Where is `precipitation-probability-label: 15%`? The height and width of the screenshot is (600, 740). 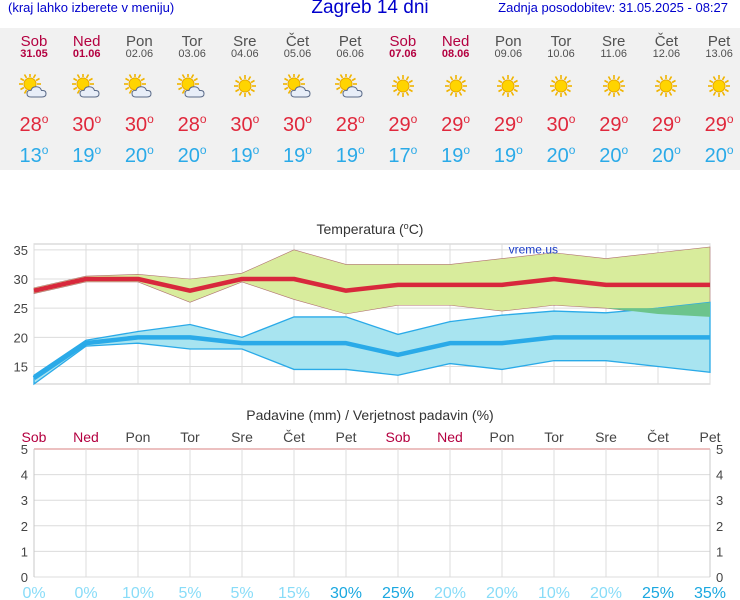
precipitation-probability-label: 15% is located at coordinates (294, 592).